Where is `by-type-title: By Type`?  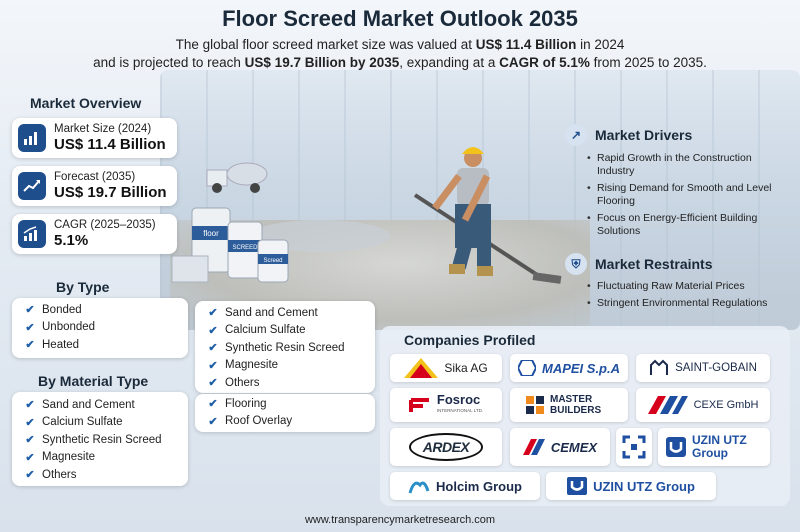 by-type-title: By Type is located at coordinates (83, 287).